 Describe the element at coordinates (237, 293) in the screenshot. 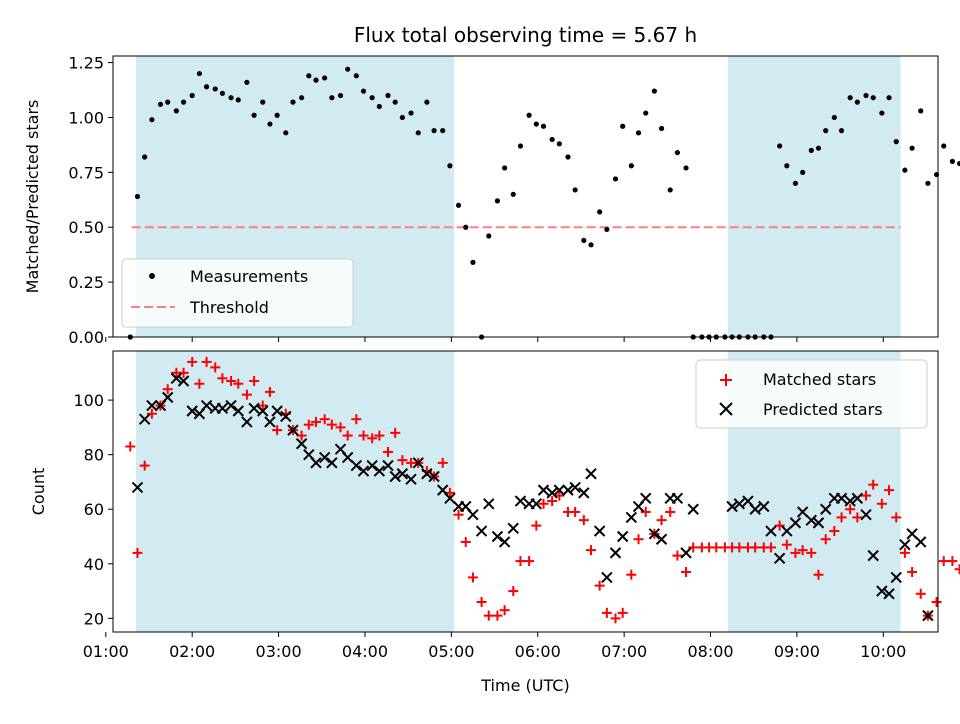

I see `top-legend: Measurements Threshold` at that location.